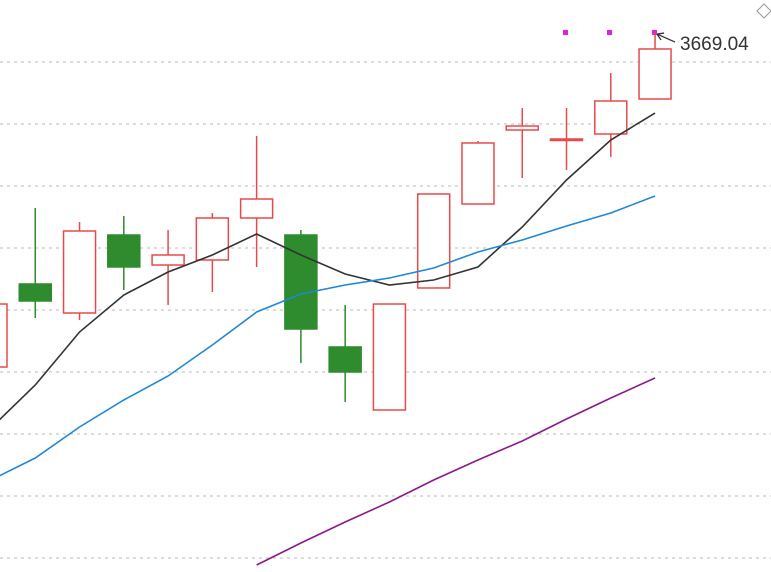 The image size is (771, 572). Describe the element at coordinates (666, 37) in the screenshot. I see `annotation-arrow` at that location.